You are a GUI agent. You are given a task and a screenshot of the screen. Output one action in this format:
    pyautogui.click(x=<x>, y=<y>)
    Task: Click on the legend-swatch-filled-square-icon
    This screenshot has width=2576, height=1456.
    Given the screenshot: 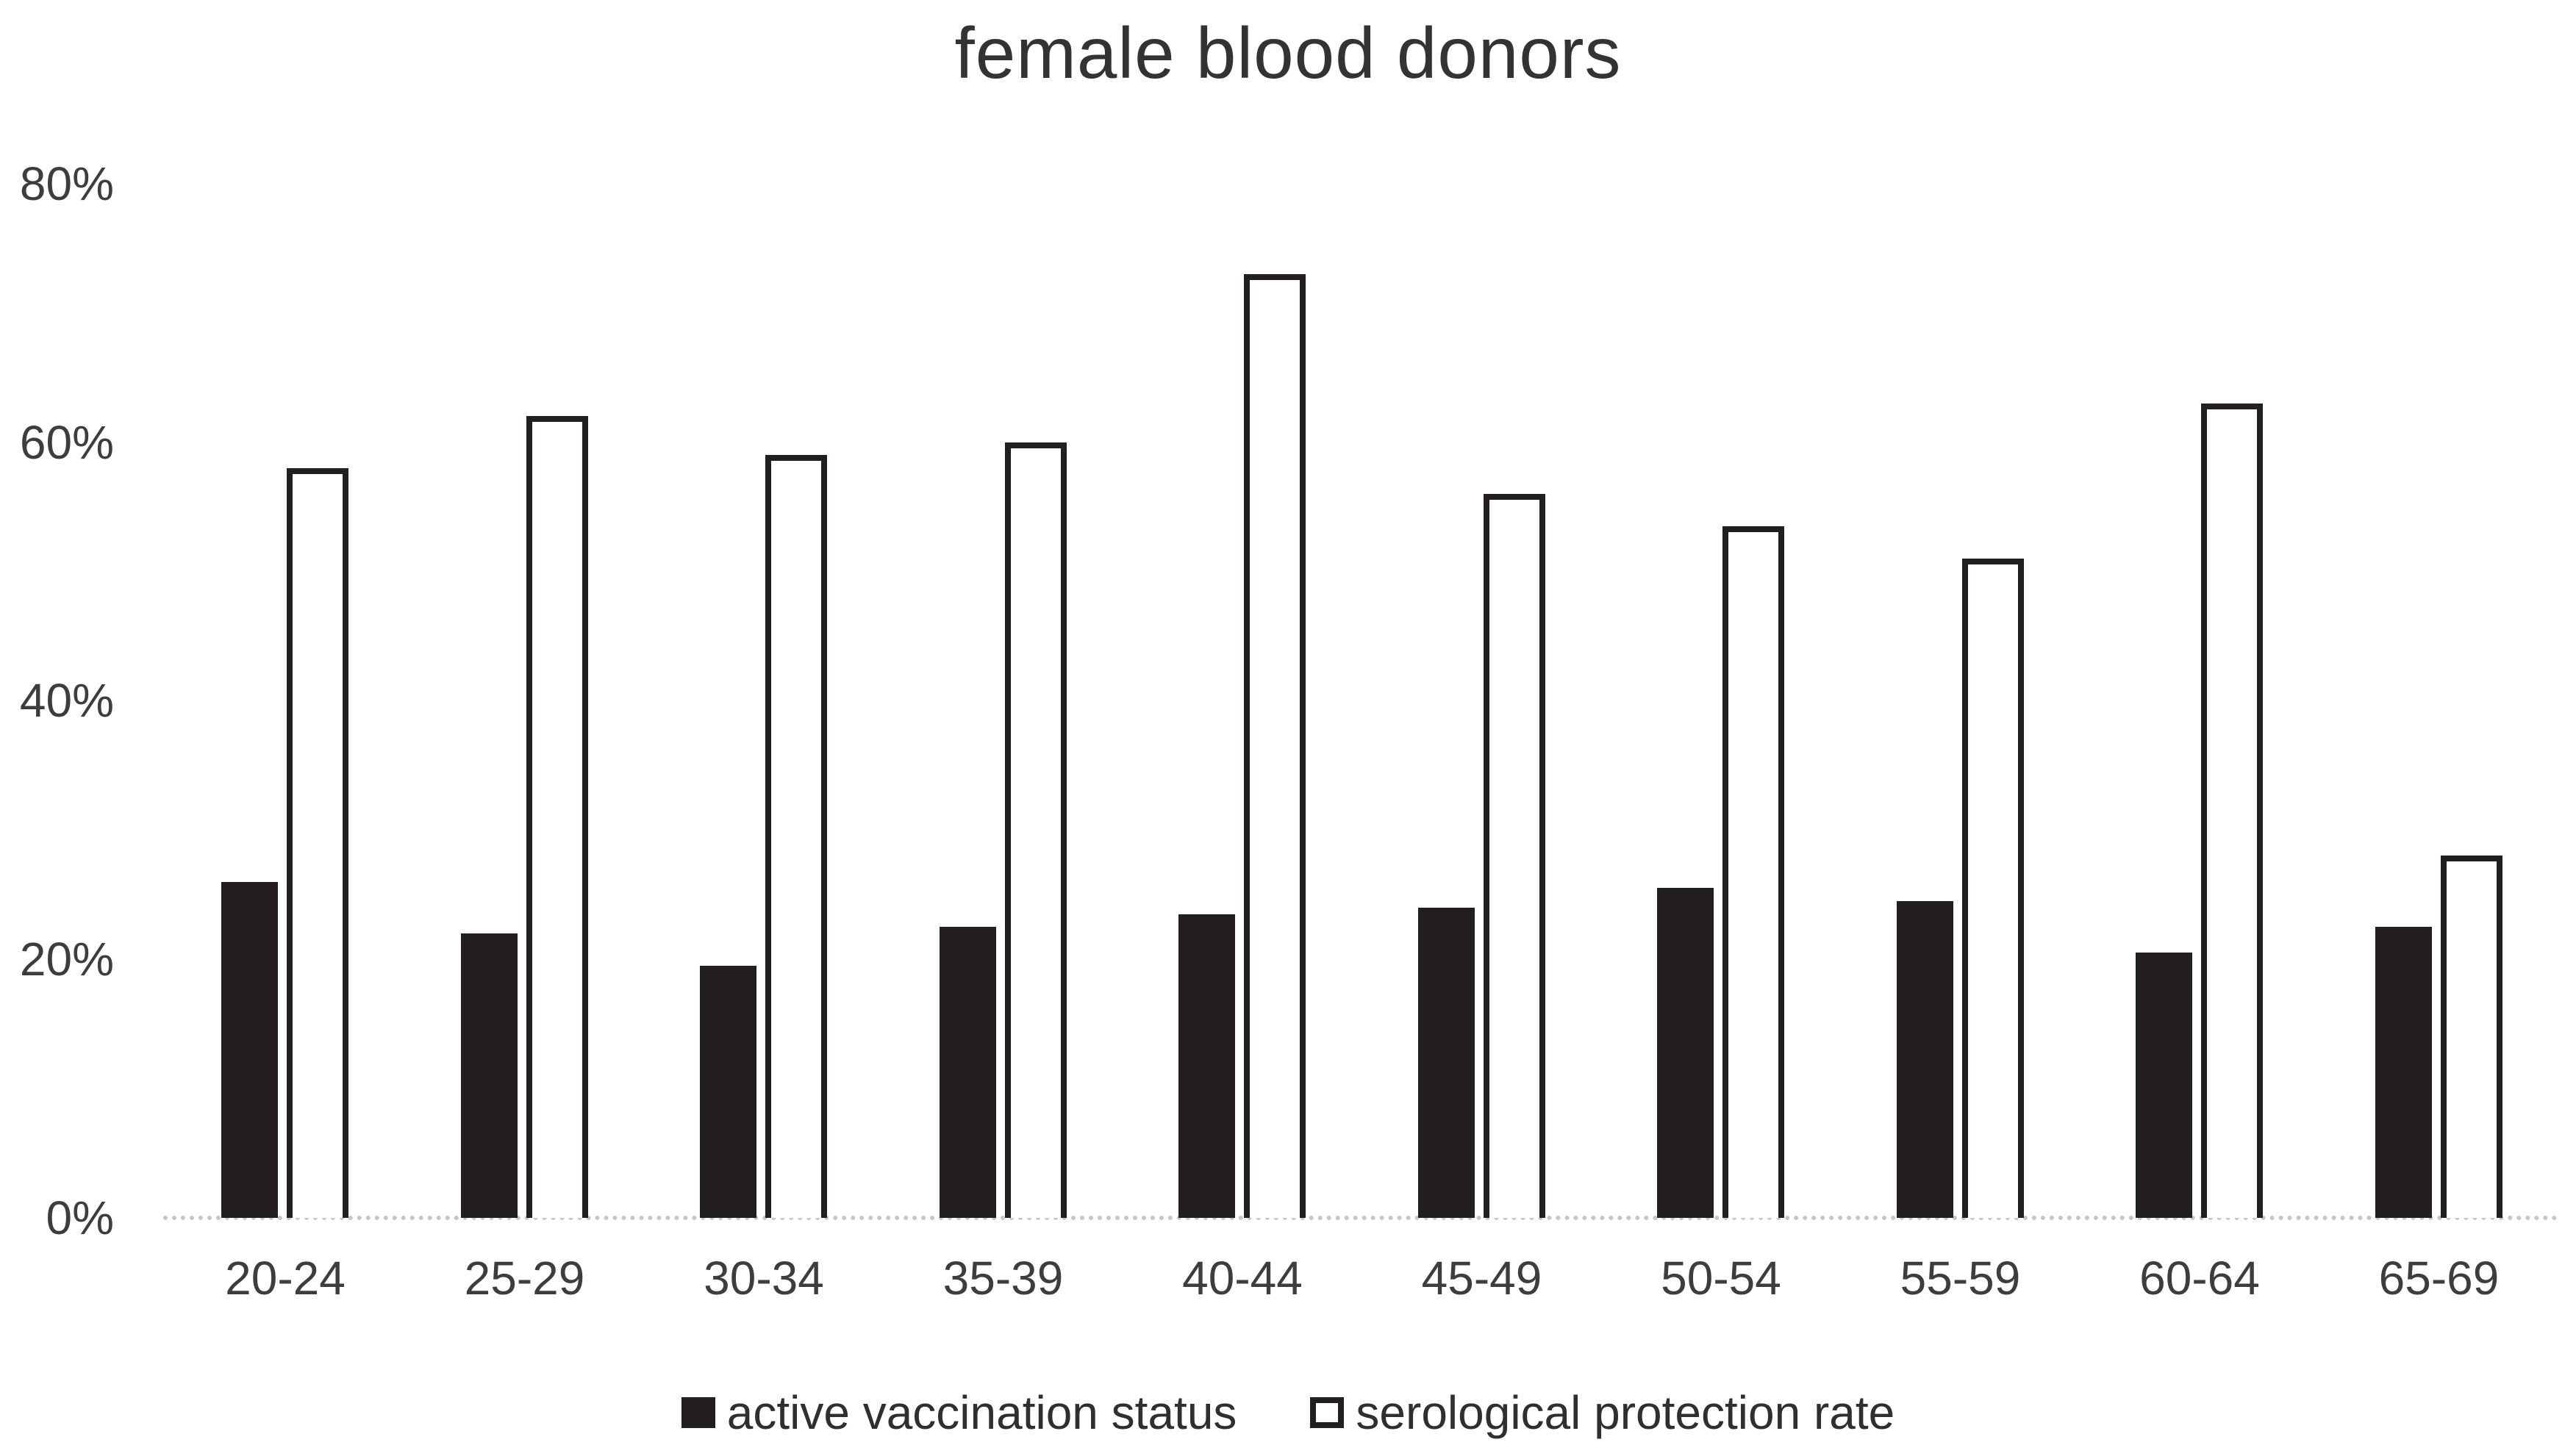 What is the action you would take?
    pyautogui.click(x=698, y=1412)
    